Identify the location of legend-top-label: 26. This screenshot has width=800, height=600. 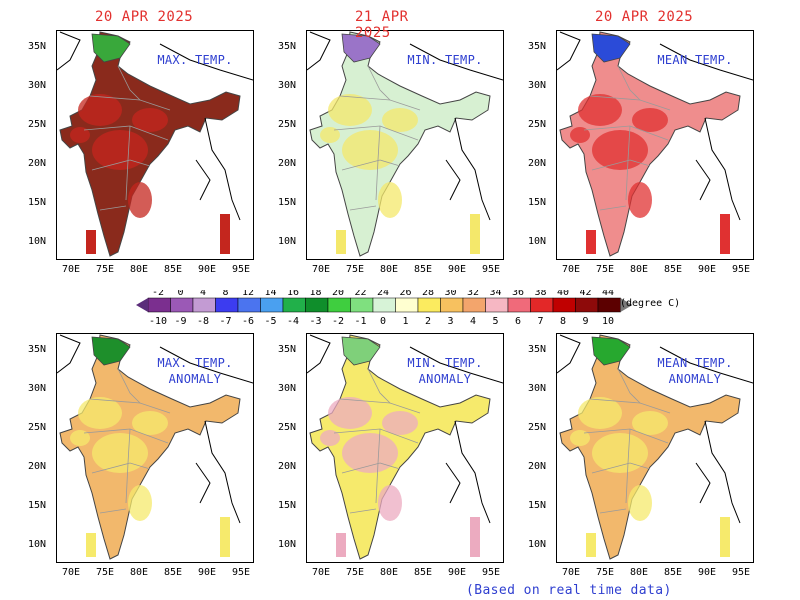
(405, 294).